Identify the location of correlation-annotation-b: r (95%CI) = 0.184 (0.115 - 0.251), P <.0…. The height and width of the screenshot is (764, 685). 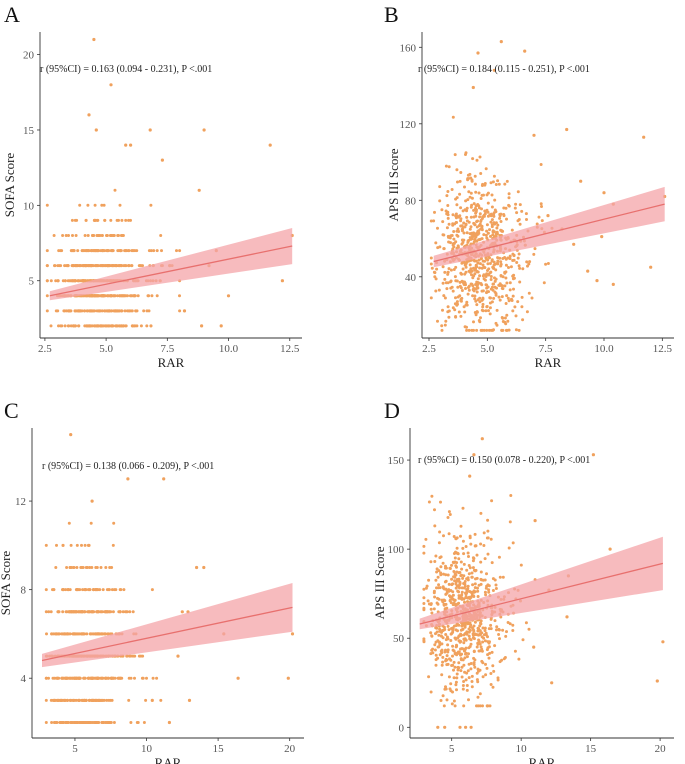
(504, 69).